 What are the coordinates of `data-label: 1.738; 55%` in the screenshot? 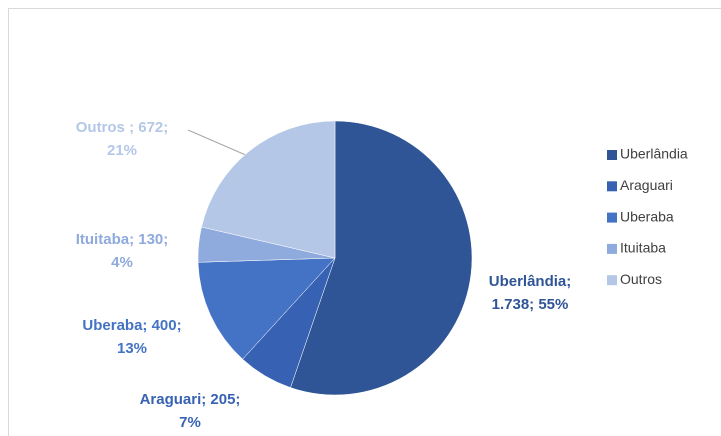 It's located at (530, 304).